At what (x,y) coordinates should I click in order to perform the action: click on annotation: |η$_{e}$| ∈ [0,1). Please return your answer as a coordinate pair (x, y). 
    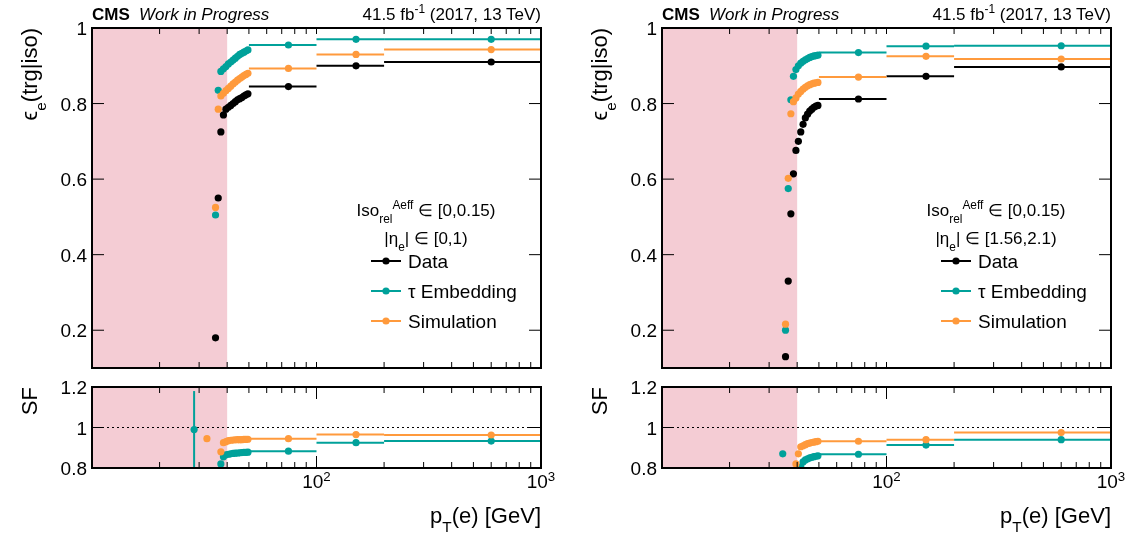
    Looking at the image, I should click on (426, 241).